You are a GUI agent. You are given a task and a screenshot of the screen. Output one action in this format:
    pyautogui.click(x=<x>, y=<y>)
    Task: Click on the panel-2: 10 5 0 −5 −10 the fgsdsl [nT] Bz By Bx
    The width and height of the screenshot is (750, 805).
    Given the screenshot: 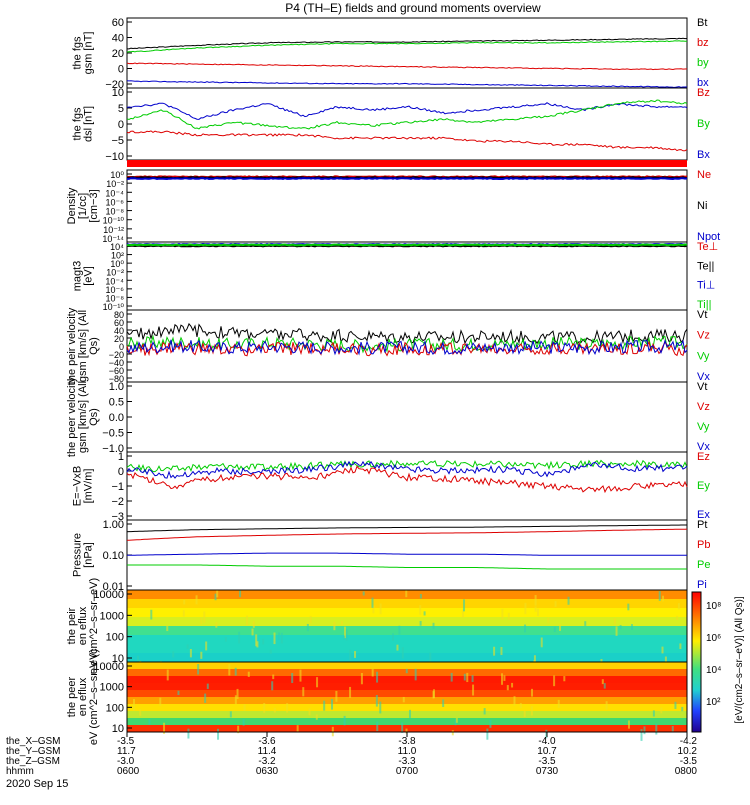 What is the action you would take?
    pyautogui.click(x=391, y=127)
    